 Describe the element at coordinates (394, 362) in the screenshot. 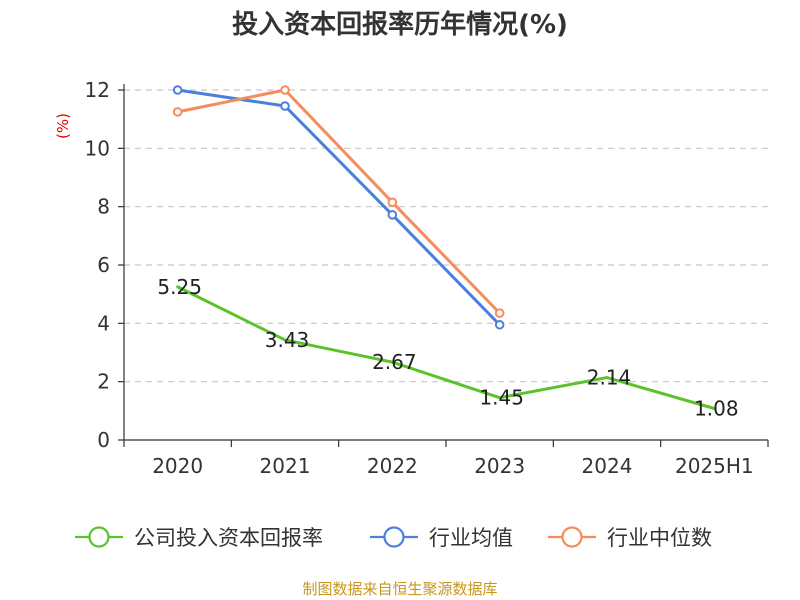

I see `data-label: 2.67` at that location.